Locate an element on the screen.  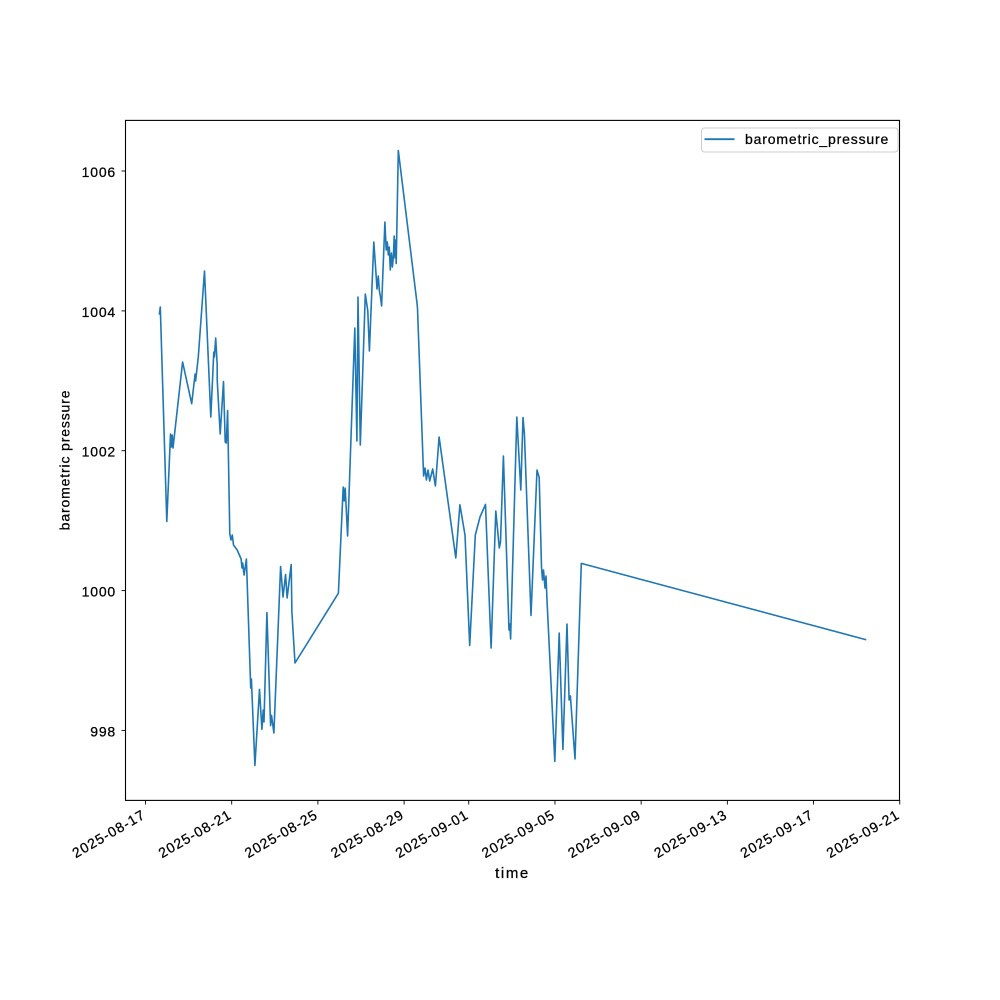
svg-text: 1000 is located at coordinates (99, 592).